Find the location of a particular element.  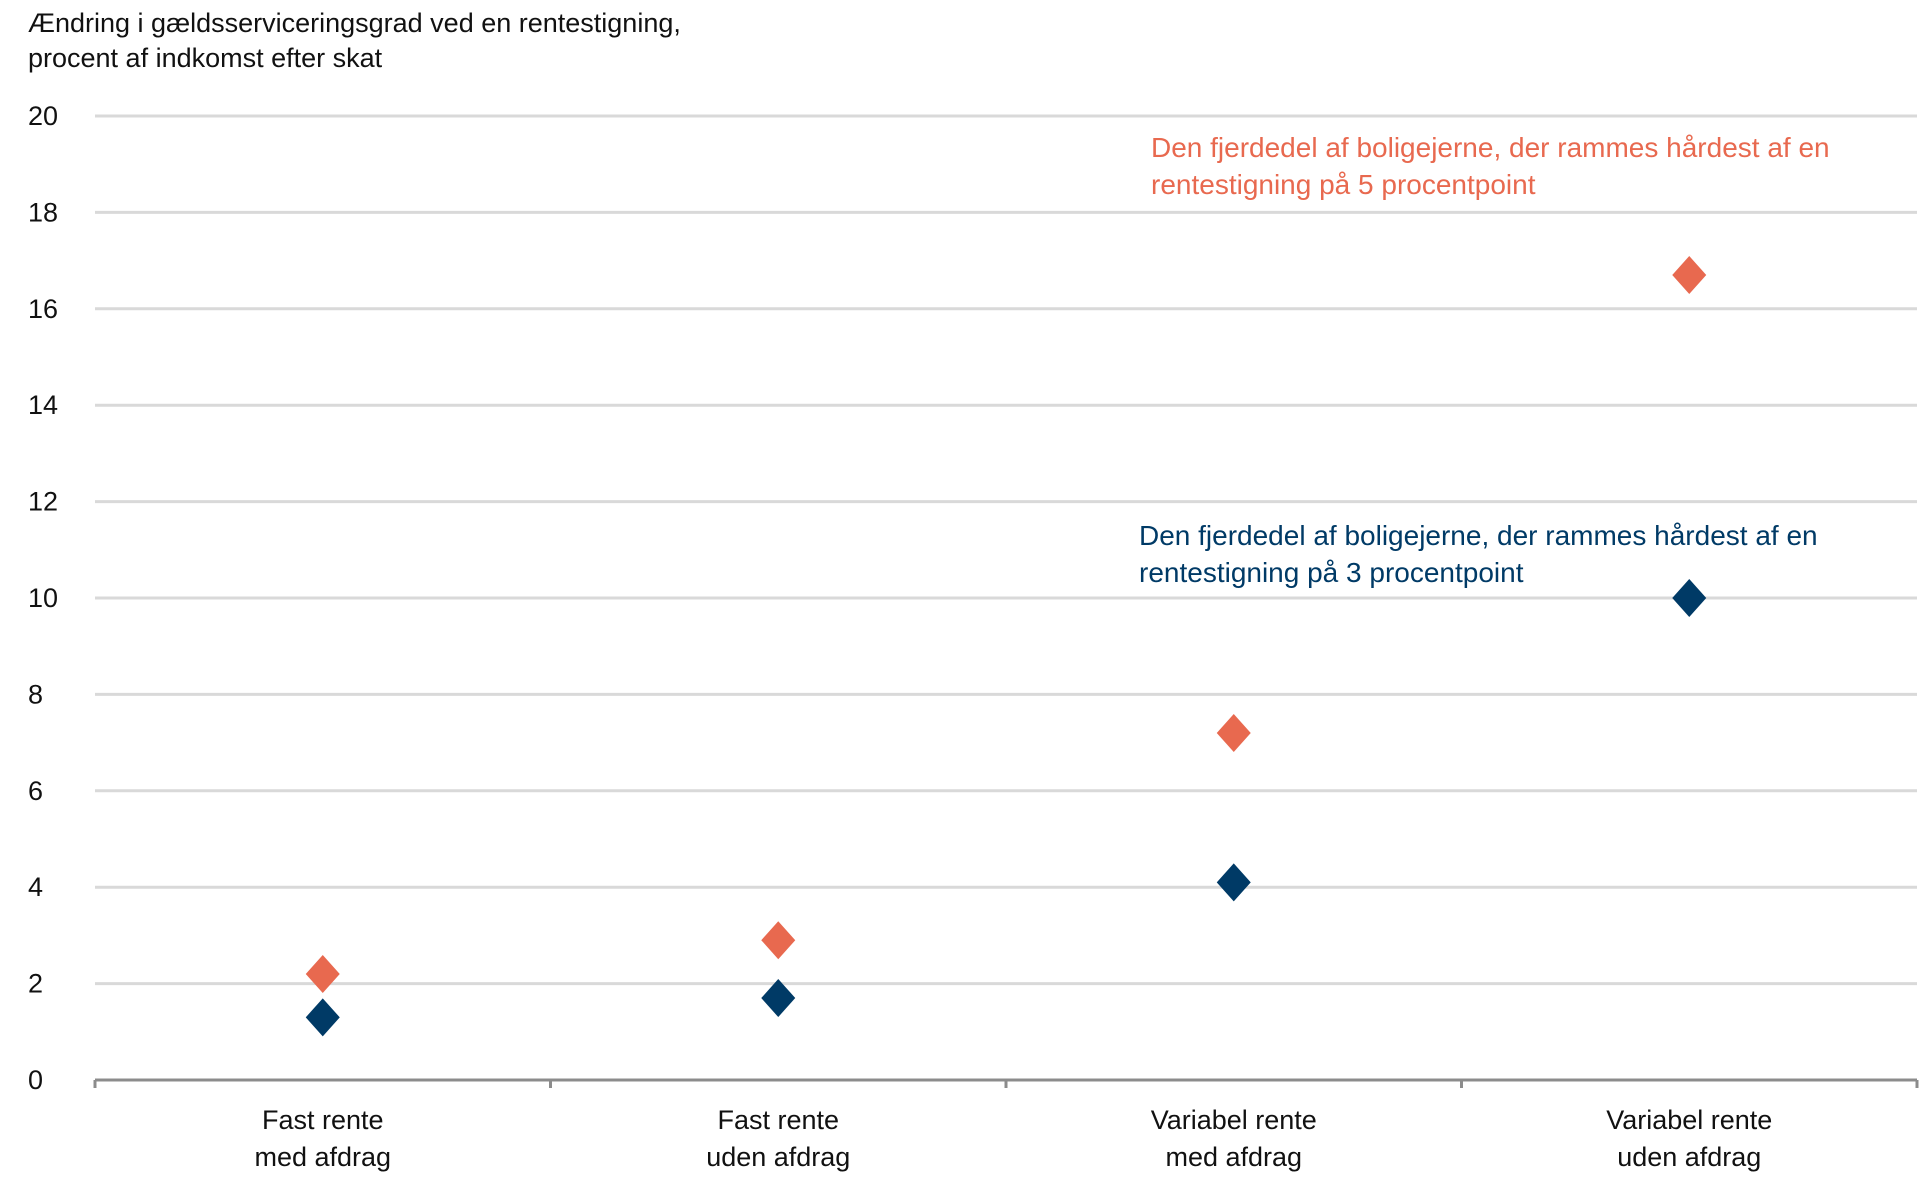

y-tick-label: 0 is located at coordinates (35, 1080).